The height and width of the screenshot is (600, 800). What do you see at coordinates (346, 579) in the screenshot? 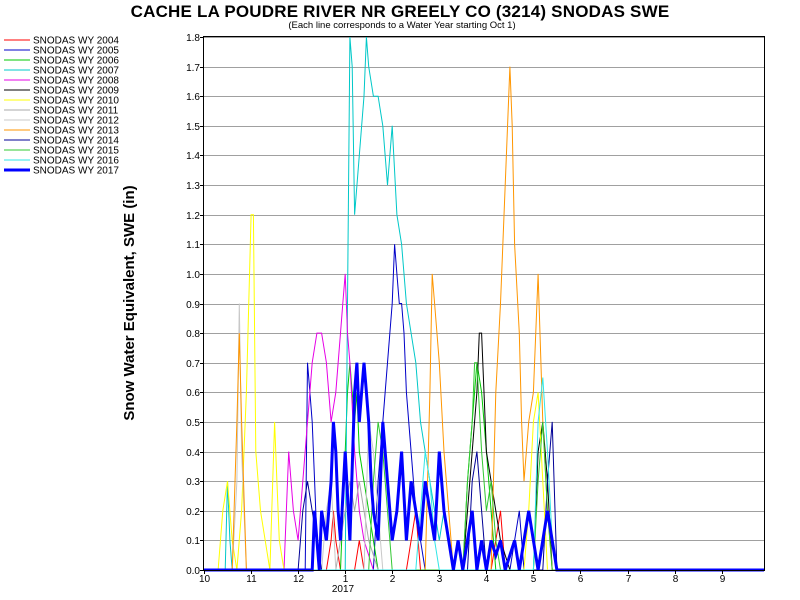
I see `x-tick-label: 1` at bounding box center [346, 579].